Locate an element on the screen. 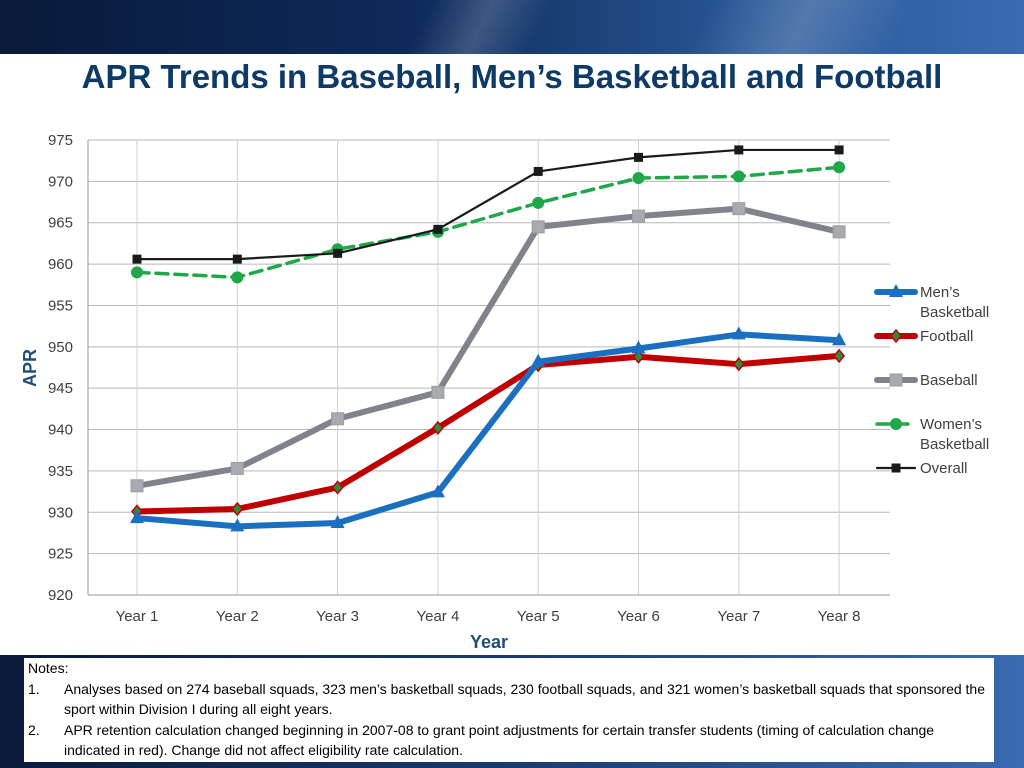 Image resolution: width=1024 pixels, height=768 pixels. legend-label: Baseball is located at coordinates (949, 380).